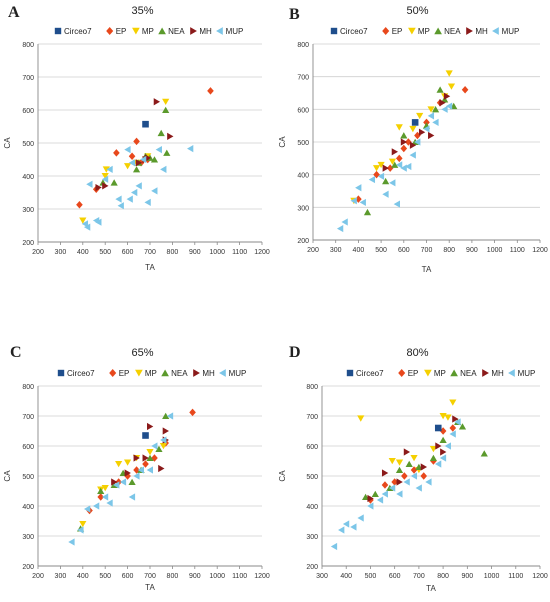 Image resolution: width=550 pixels, height=602 pixels. What do you see at coordinates (397, 31) in the screenshot?
I see `legend-label: EP` at bounding box center [397, 31].